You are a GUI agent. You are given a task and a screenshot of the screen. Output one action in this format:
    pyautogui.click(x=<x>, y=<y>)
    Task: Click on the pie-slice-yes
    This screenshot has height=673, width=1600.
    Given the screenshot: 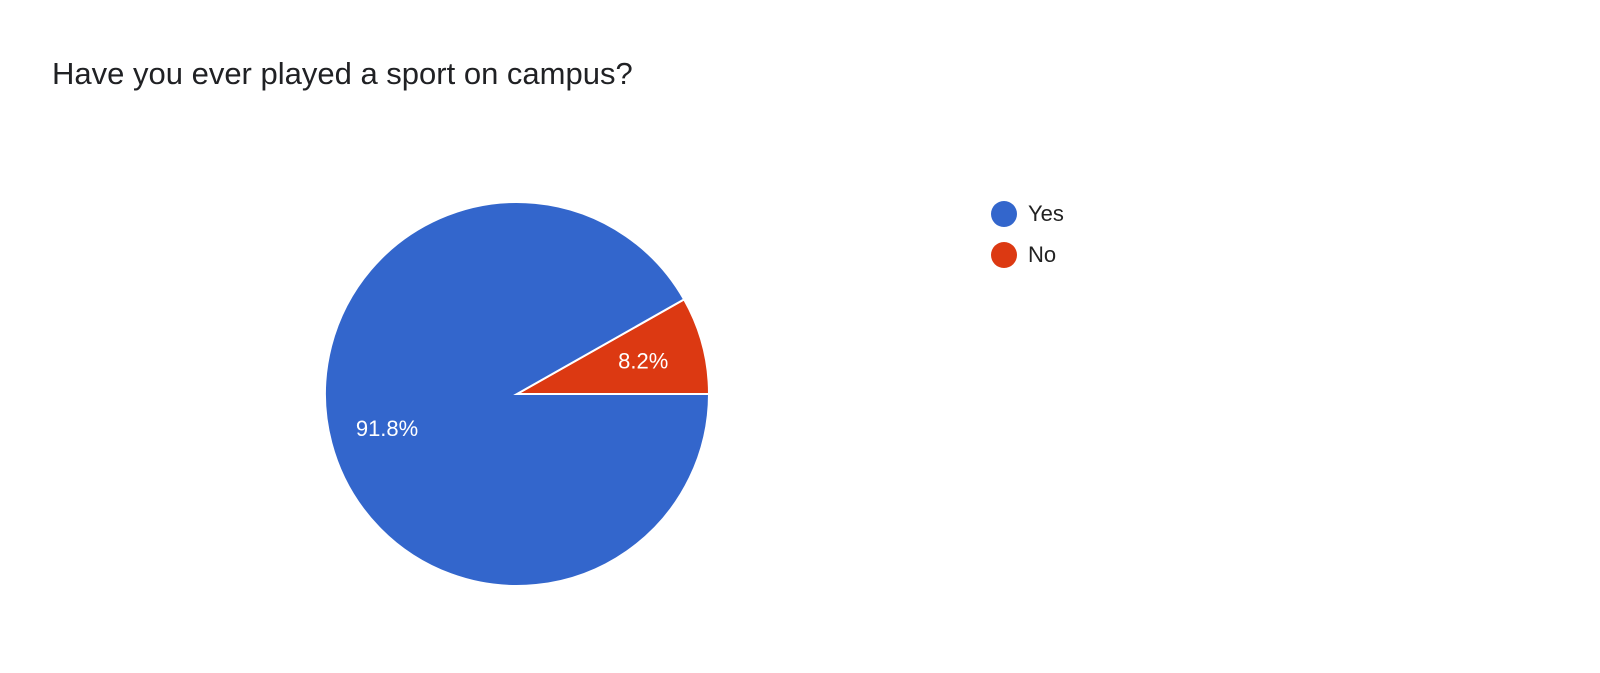 What is the action you would take?
    pyautogui.click(x=517, y=394)
    